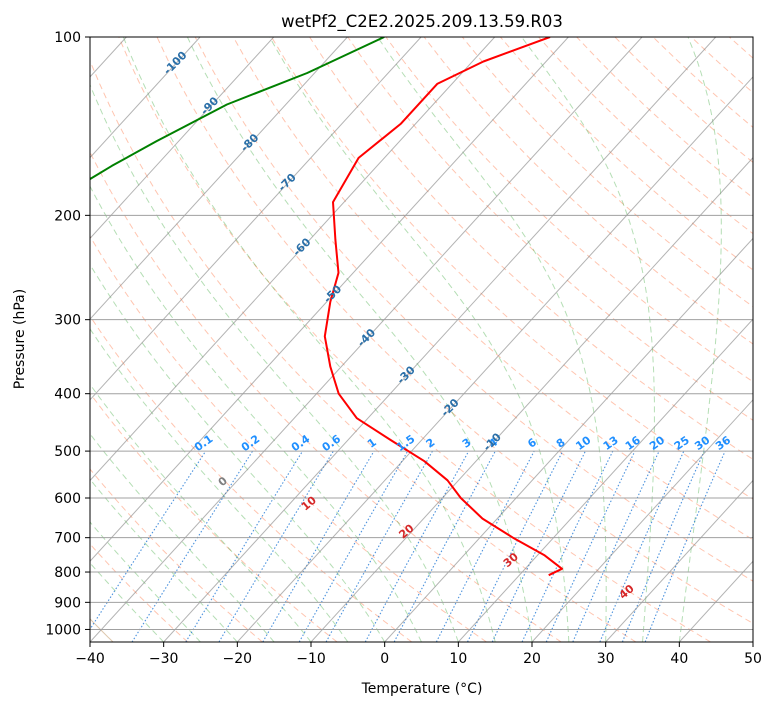  Describe the element at coordinates (67, 216) in the screenshot. I see `y-tick-label: 200` at that location.